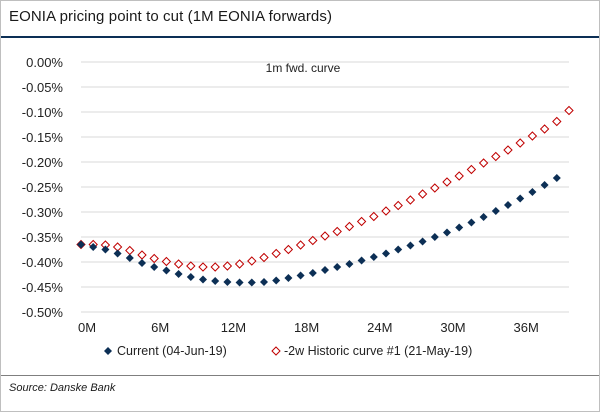  Describe the element at coordinates (43, 112) in the screenshot. I see `y-tick-label: -0.10%` at that location.